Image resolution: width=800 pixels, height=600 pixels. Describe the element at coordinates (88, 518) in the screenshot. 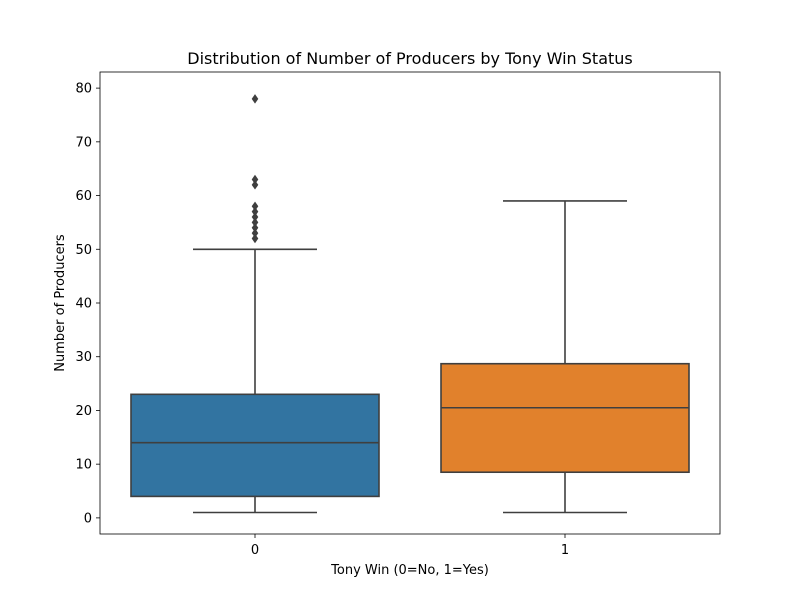

I see `y-tick-label-0: 0` at that location.